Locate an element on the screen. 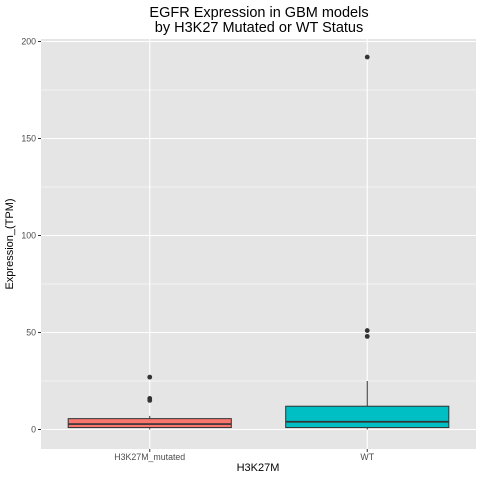  x-tick-label: WT is located at coordinates (367, 457).